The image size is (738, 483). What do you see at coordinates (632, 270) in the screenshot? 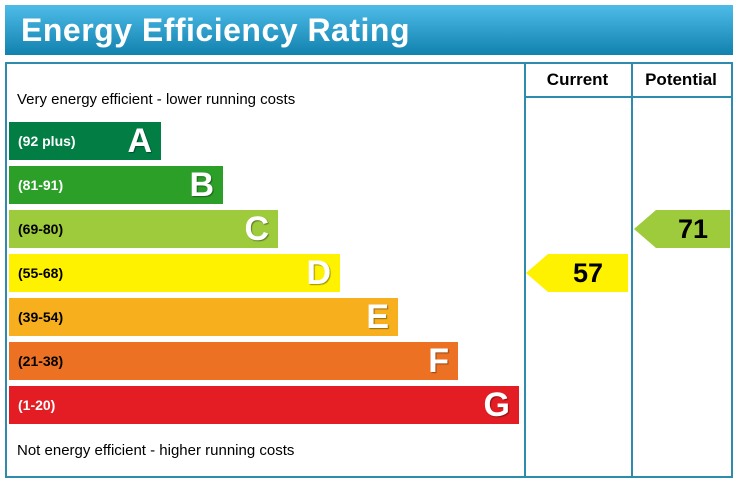
I see `potential-column-divider` at bounding box center [632, 270].